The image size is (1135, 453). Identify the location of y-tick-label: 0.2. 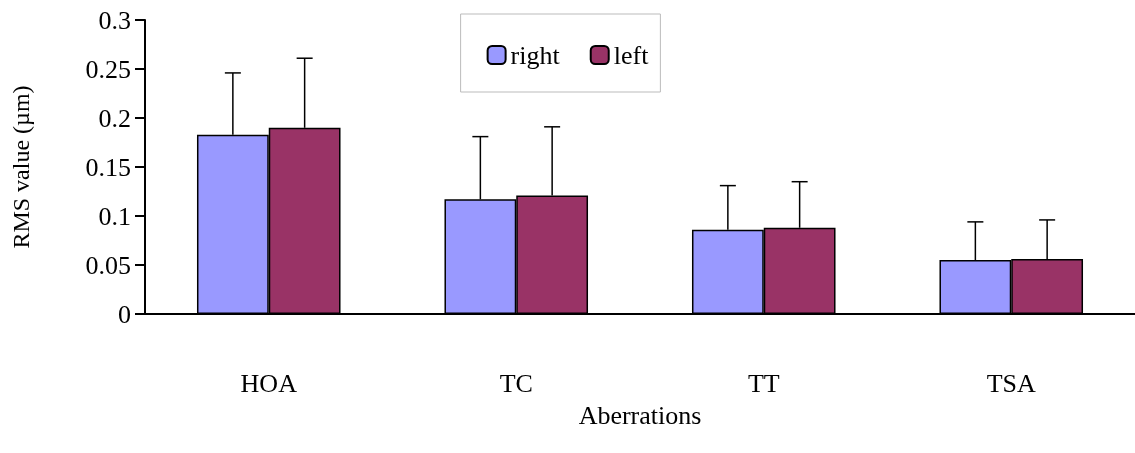
(114, 118).